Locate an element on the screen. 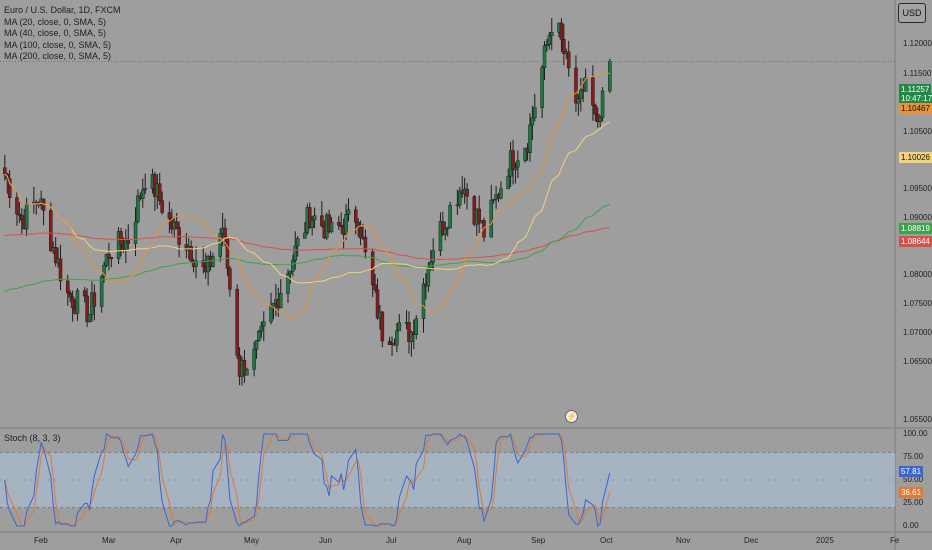 This screenshot has height=550, width=932. currency-button: USD is located at coordinates (912, 13).